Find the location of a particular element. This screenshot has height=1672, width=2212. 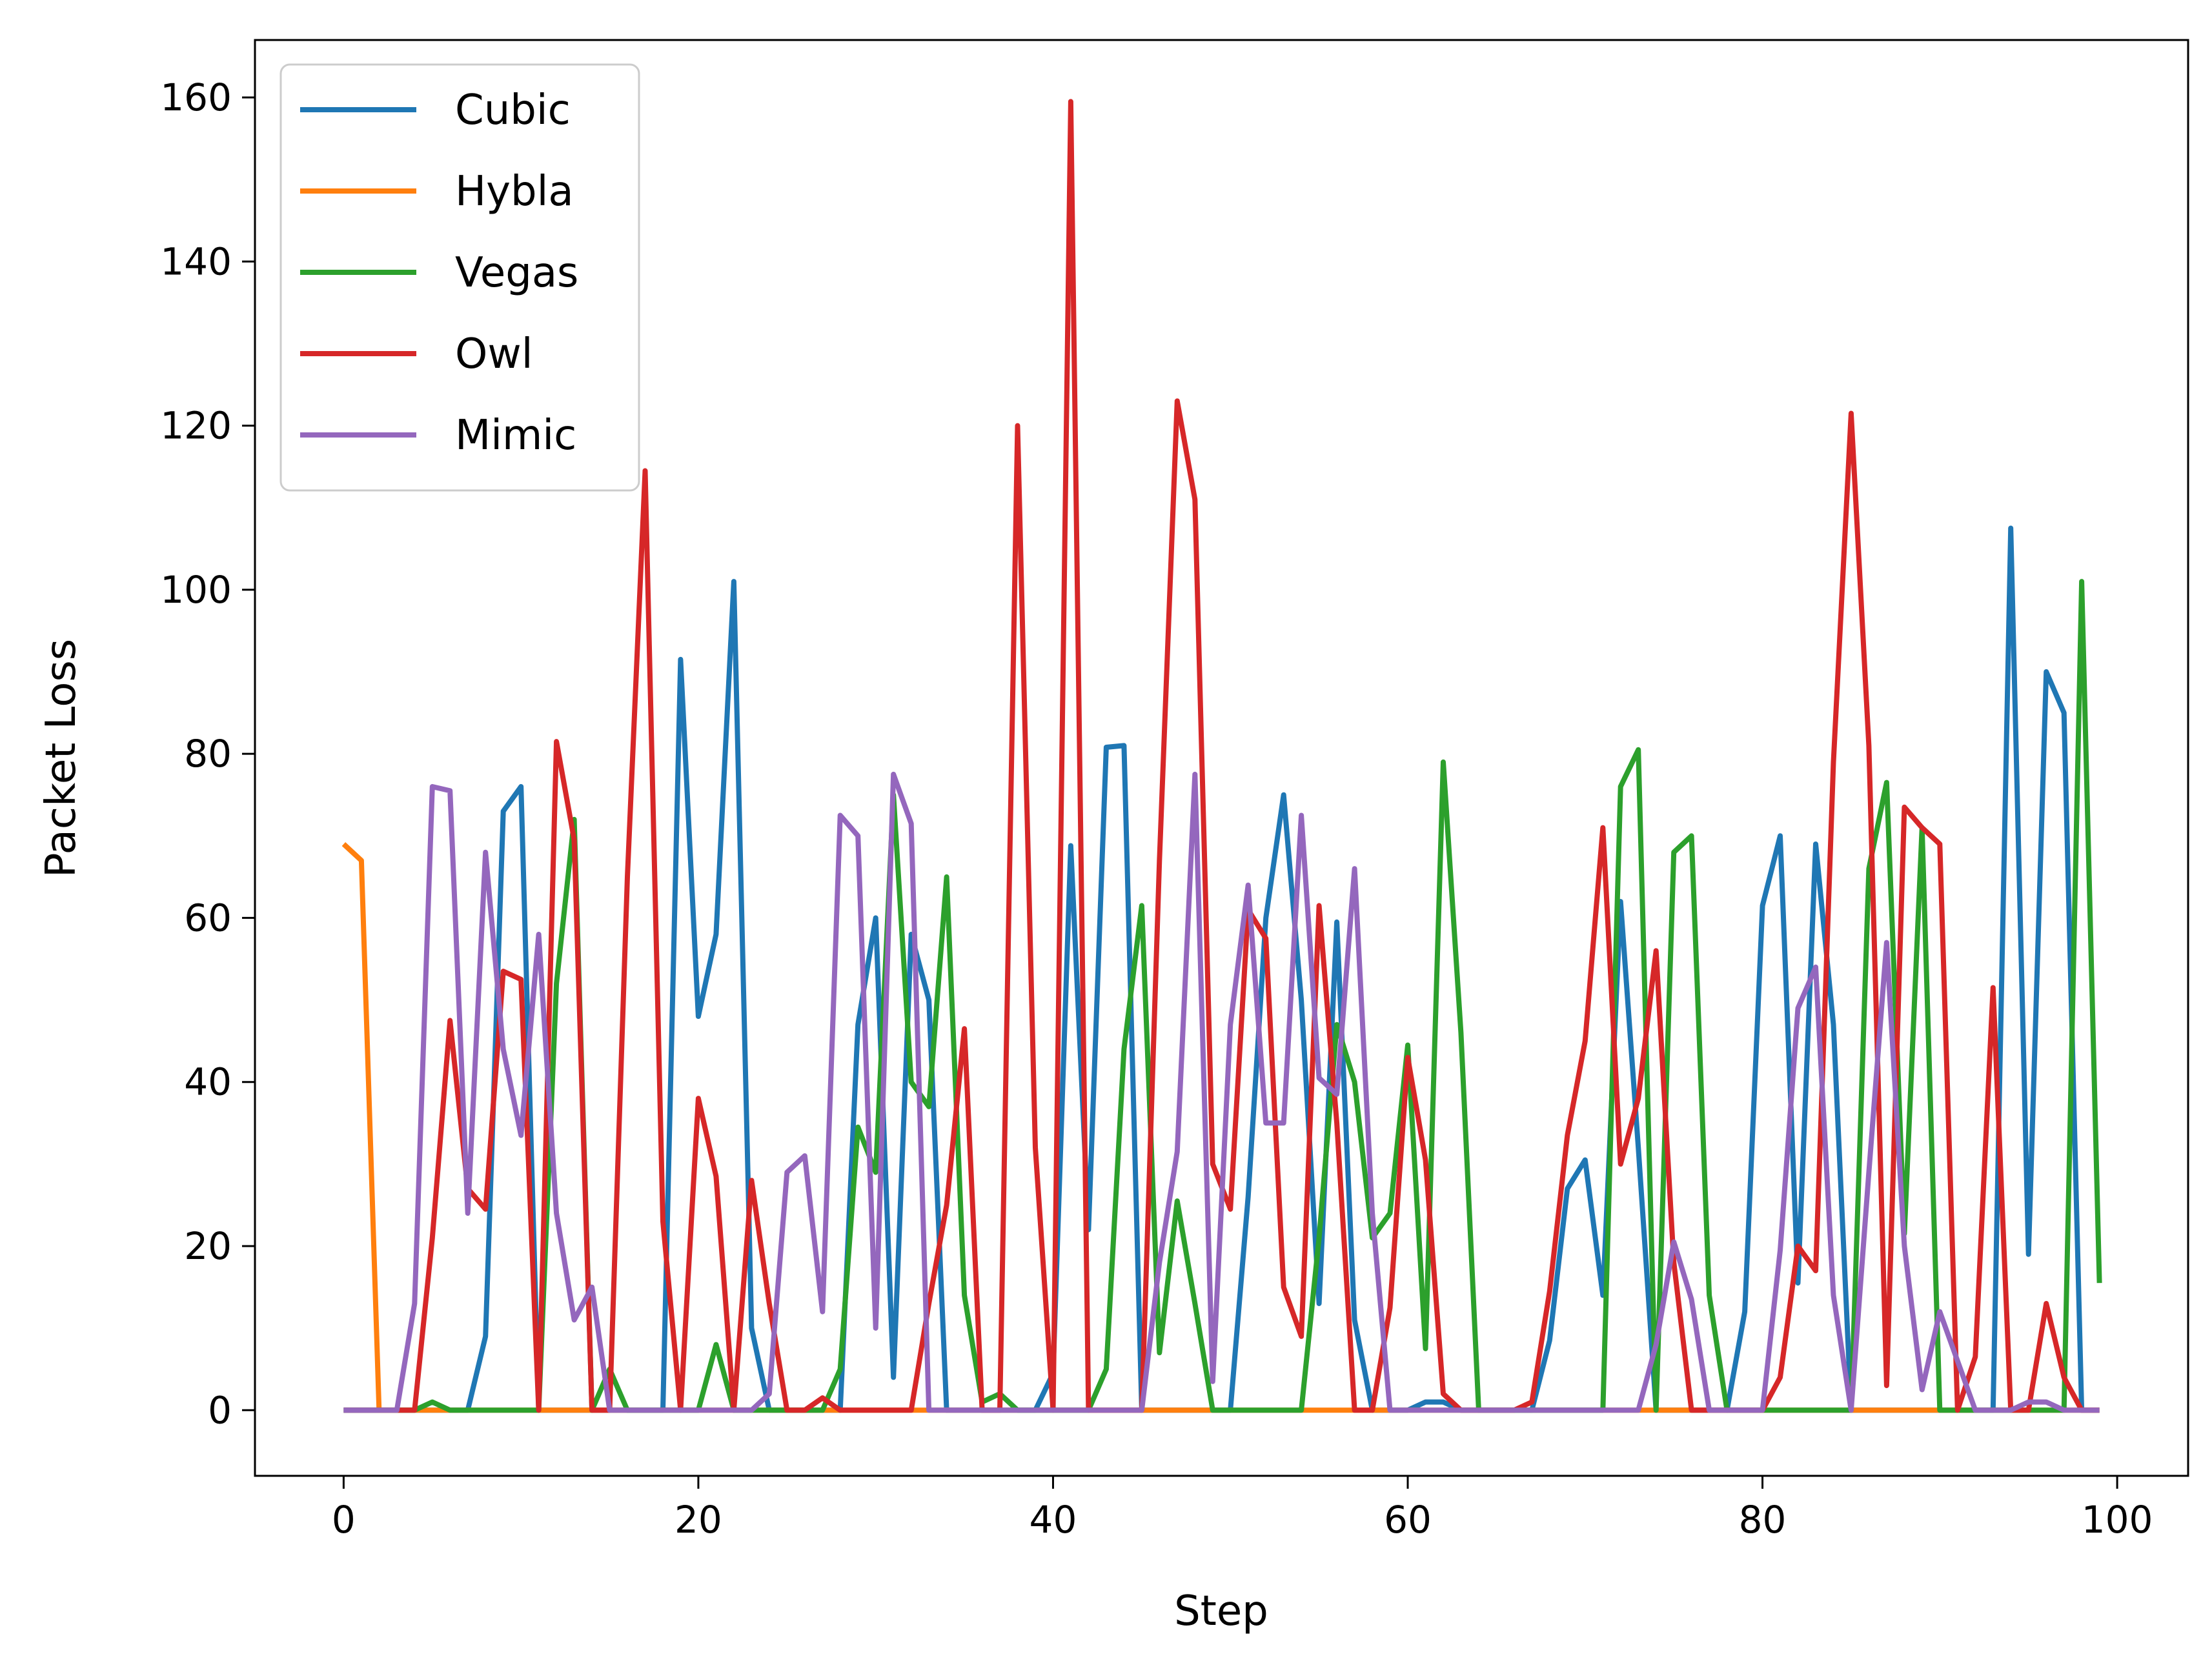

x-tick-label: 20 is located at coordinates (699, 1520).